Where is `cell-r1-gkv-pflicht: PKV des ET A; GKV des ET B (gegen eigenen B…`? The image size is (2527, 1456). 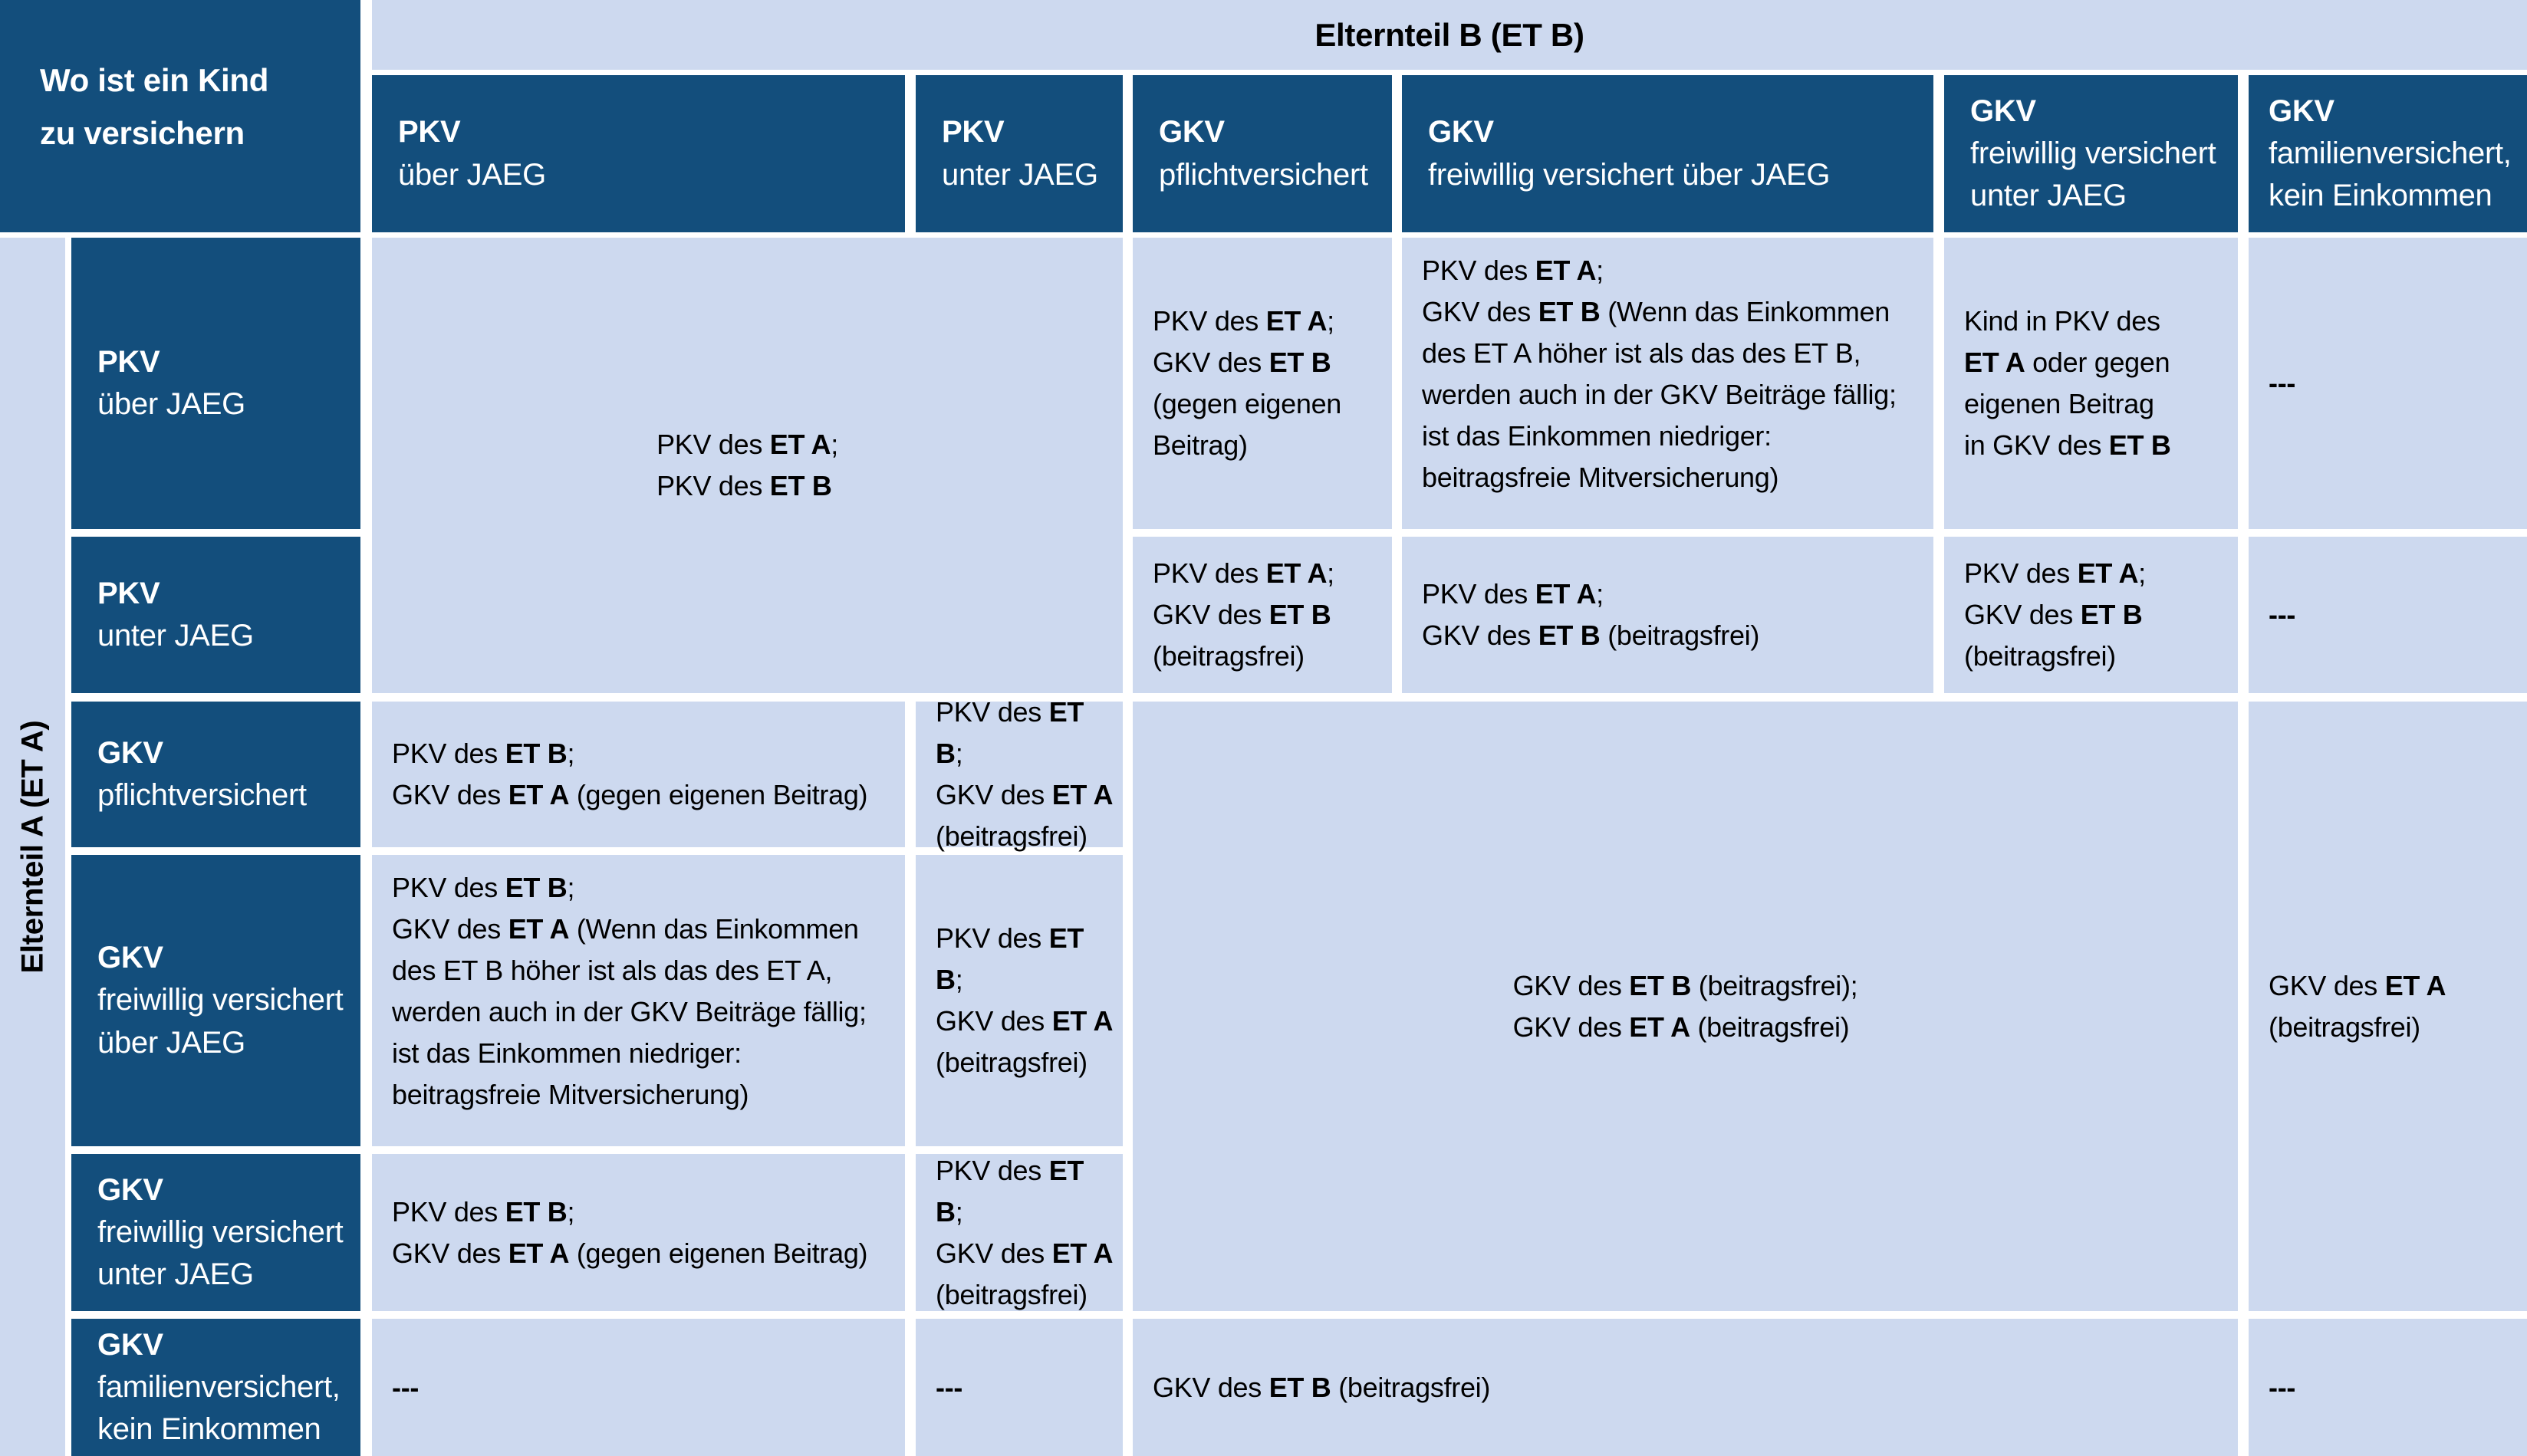
cell-r1-gkv-pflicht: PKV des ET A; GKV des ET B (gegen eigenen B… is located at coordinates (1262, 383).